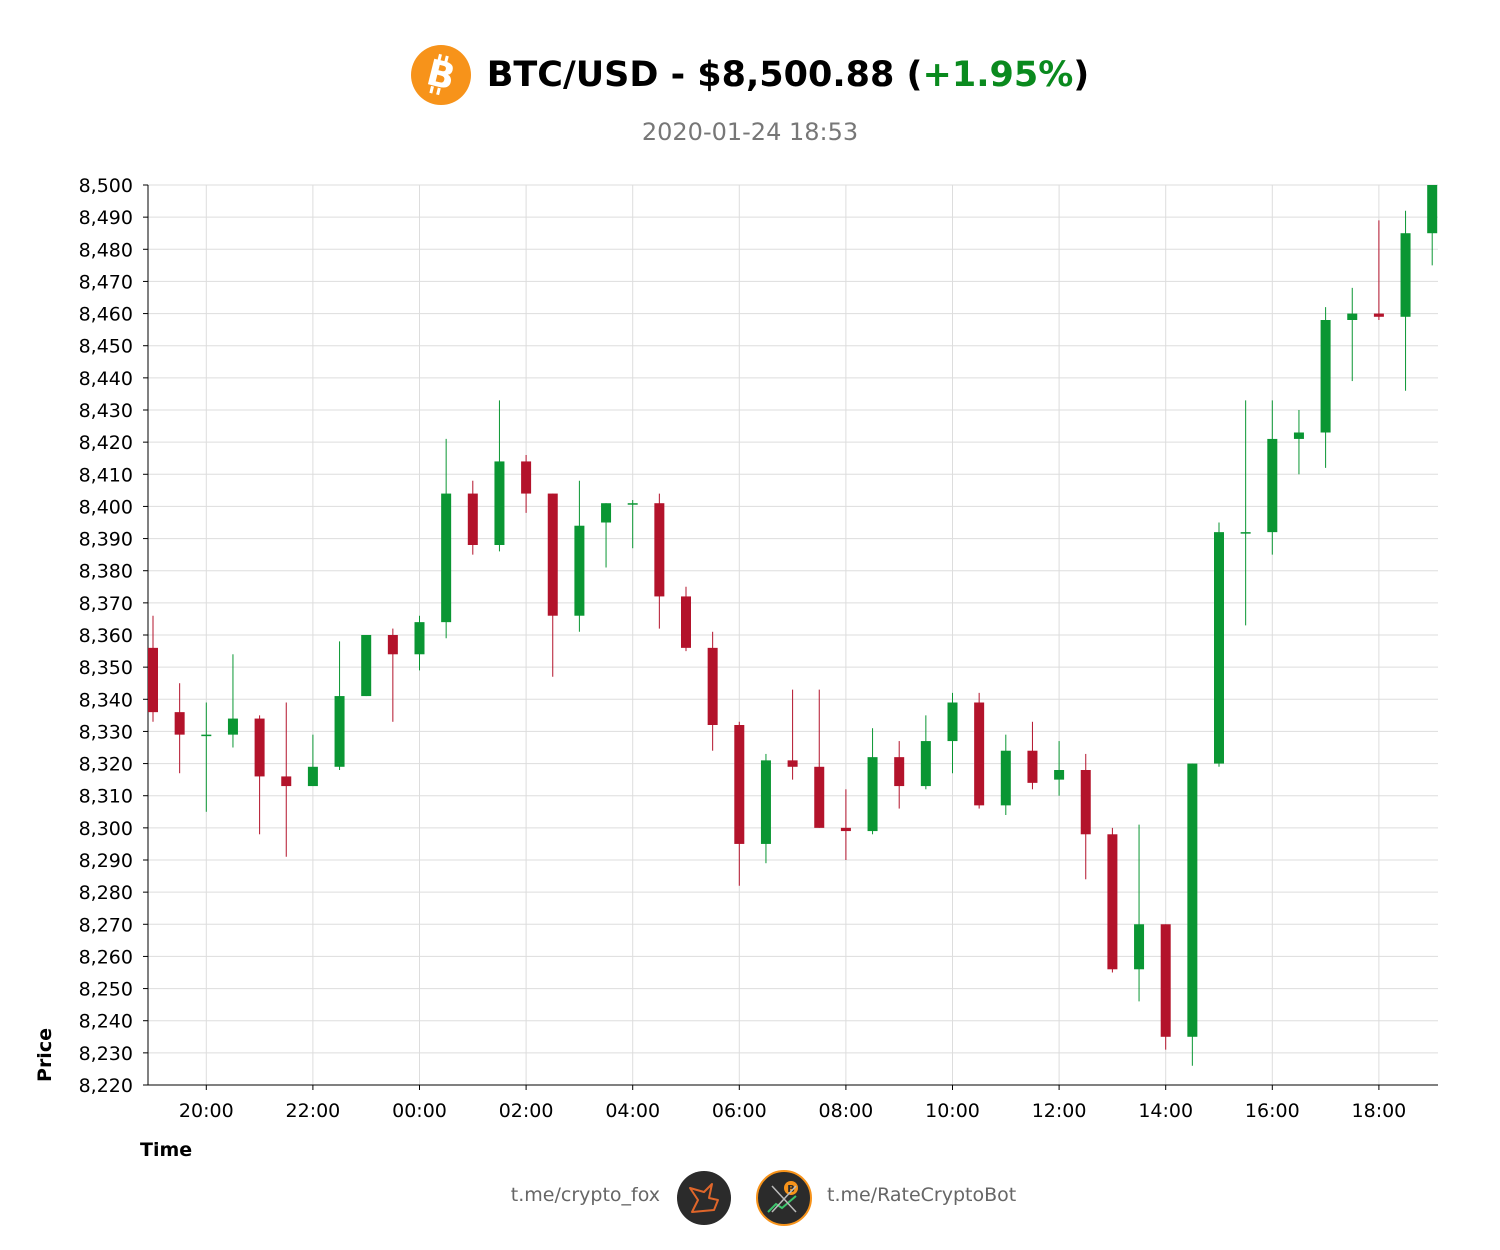 This screenshot has height=1250, width=1500. What do you see at coordinates (106, 379) in the screenshot?
I see `y-tick-label: 8,440` at bounding box center [106, 379].